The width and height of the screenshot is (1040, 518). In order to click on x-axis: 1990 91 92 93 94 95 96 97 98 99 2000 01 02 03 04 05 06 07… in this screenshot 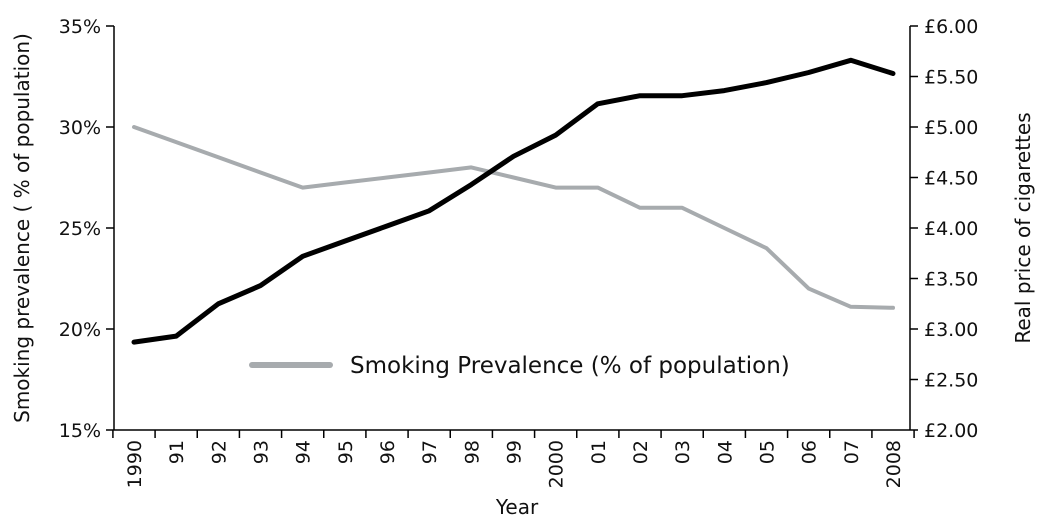, I will do `click(513, 459)`.